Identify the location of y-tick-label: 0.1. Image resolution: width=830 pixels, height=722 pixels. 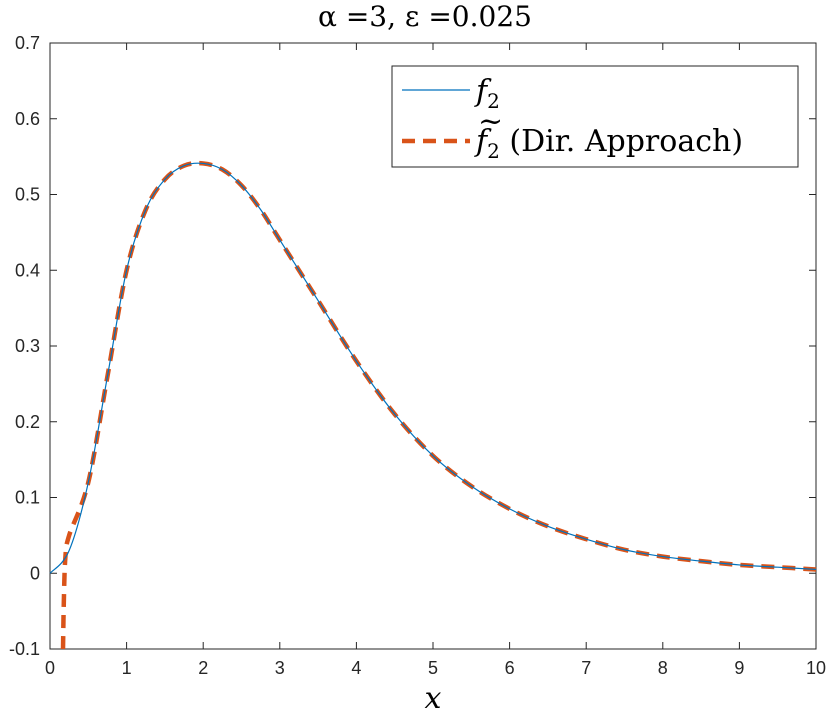
(27, 498).